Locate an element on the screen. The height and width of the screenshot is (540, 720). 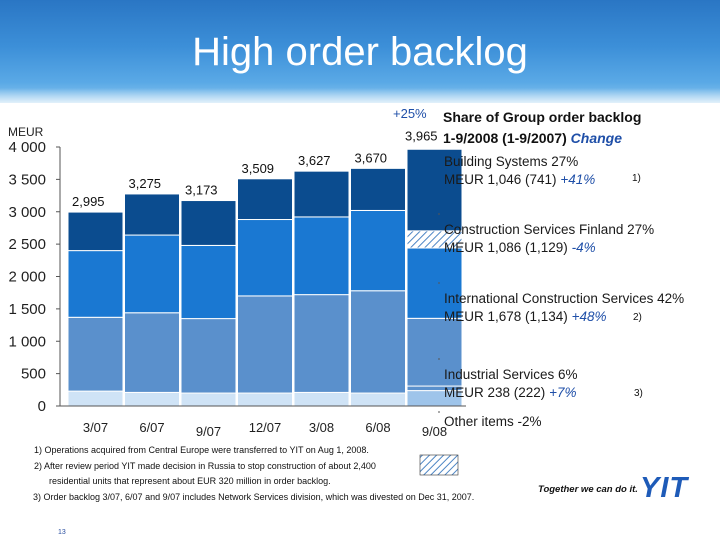
bar-total-label: 3,173 is located at coordinates (201, 190).